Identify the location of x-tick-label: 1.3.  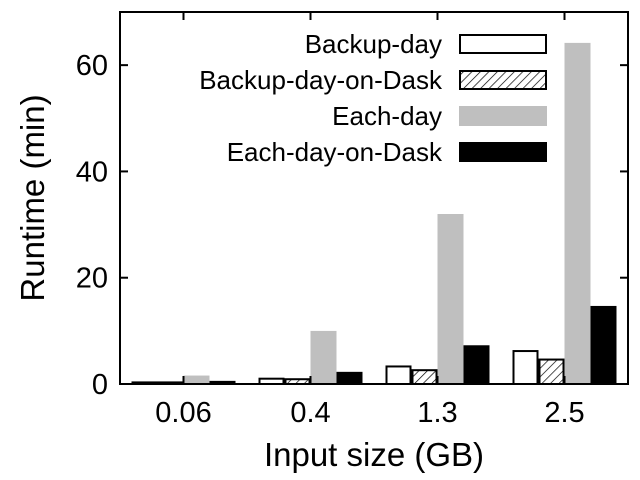
(437, 413).